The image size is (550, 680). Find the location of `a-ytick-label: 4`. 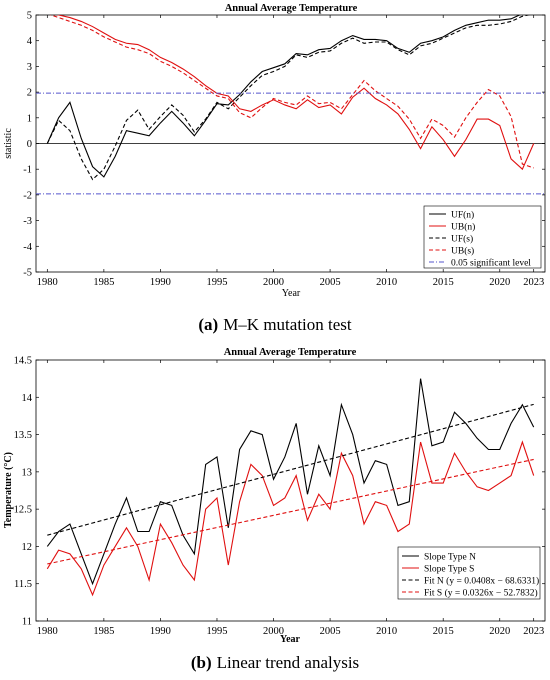

a-ytick-label: 4 is located at coordinates (30, 41).